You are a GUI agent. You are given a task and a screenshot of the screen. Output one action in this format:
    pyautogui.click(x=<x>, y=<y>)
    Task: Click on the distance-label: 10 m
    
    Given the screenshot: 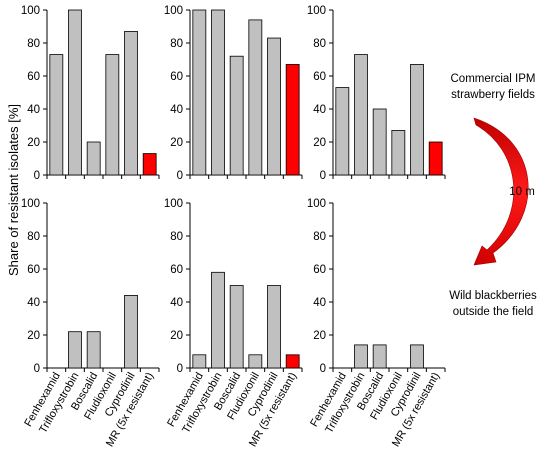 What is the action you would take?
    pyautogui.click(x=522, y=192)
    